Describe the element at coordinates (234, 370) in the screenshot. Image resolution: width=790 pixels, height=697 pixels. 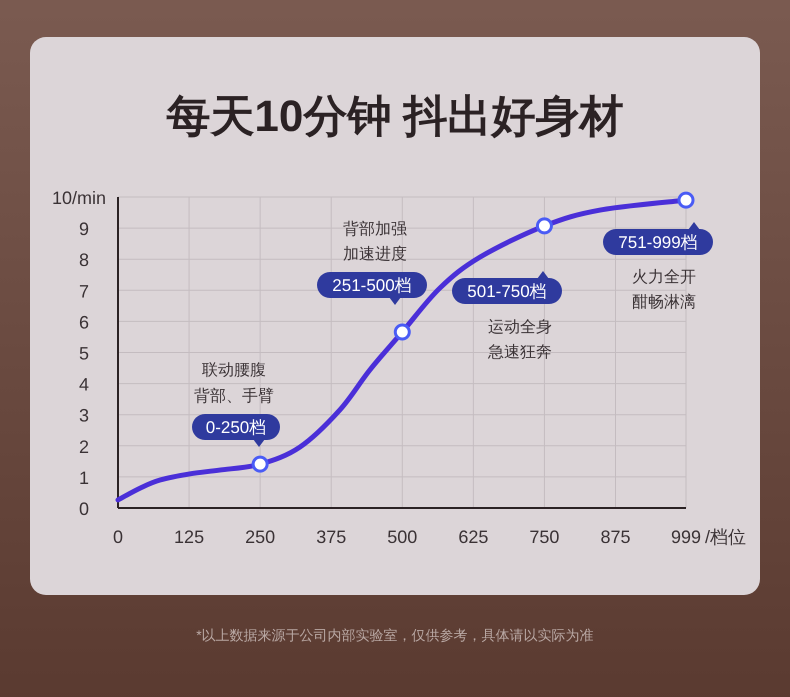
I see `annotation: 联动腰腹` at that location.